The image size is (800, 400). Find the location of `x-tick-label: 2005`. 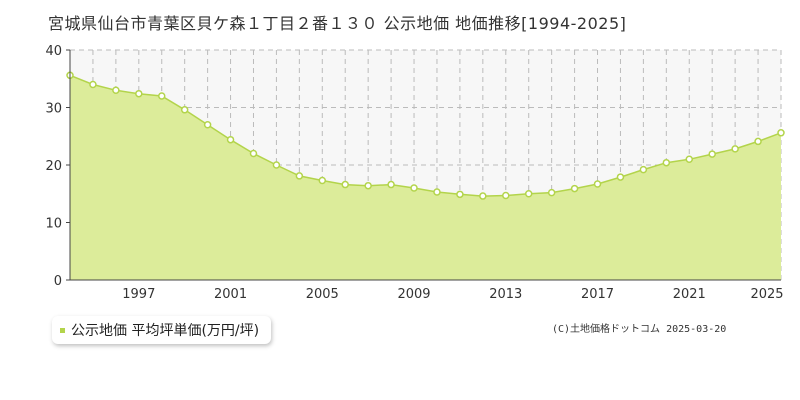

x-tick-label: 2005 is located at coordinates (322, 294).